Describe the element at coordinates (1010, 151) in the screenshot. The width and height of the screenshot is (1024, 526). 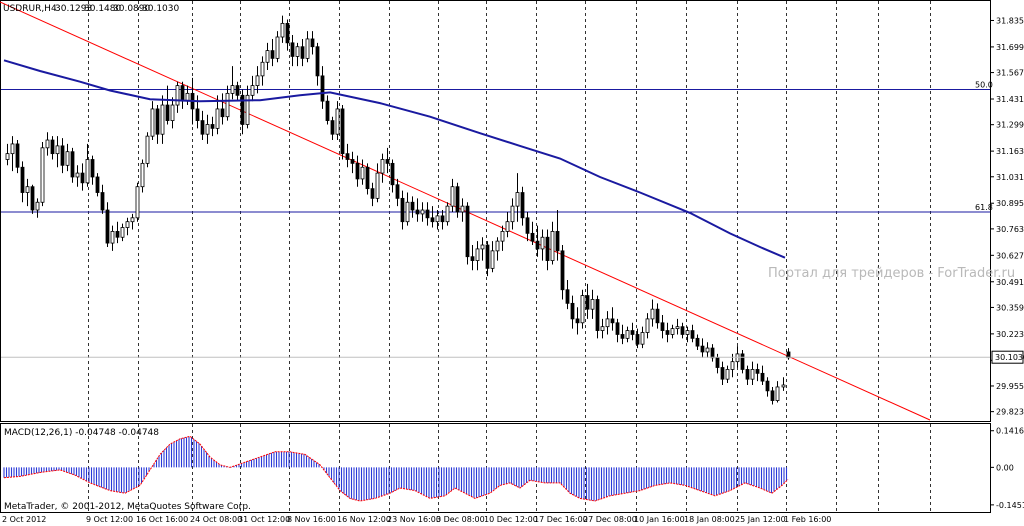
I see `y-tick-label: 31.1630` at that location.